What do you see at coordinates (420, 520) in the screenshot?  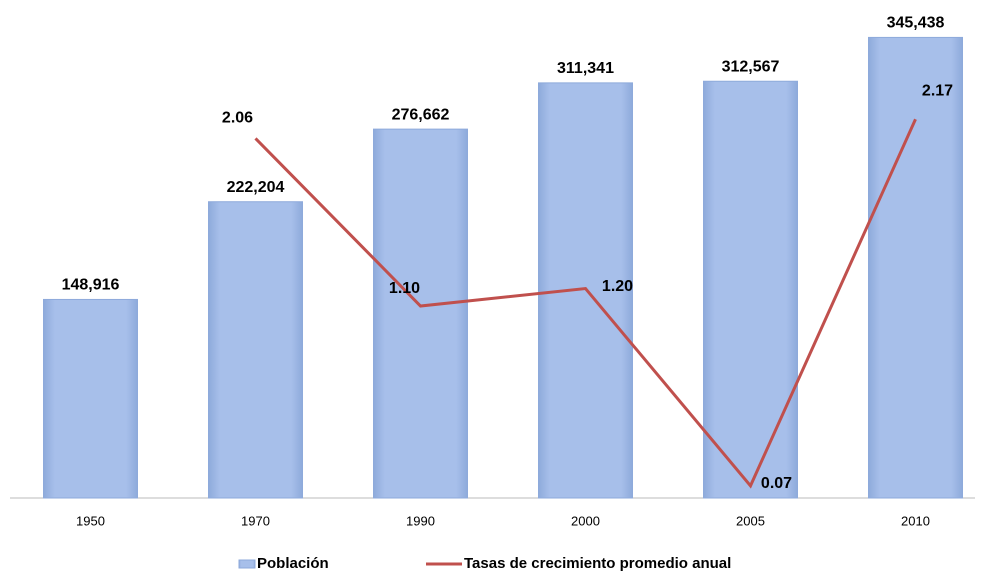 I see `x-tick-label: 1990` at bounding box center [420, 520].